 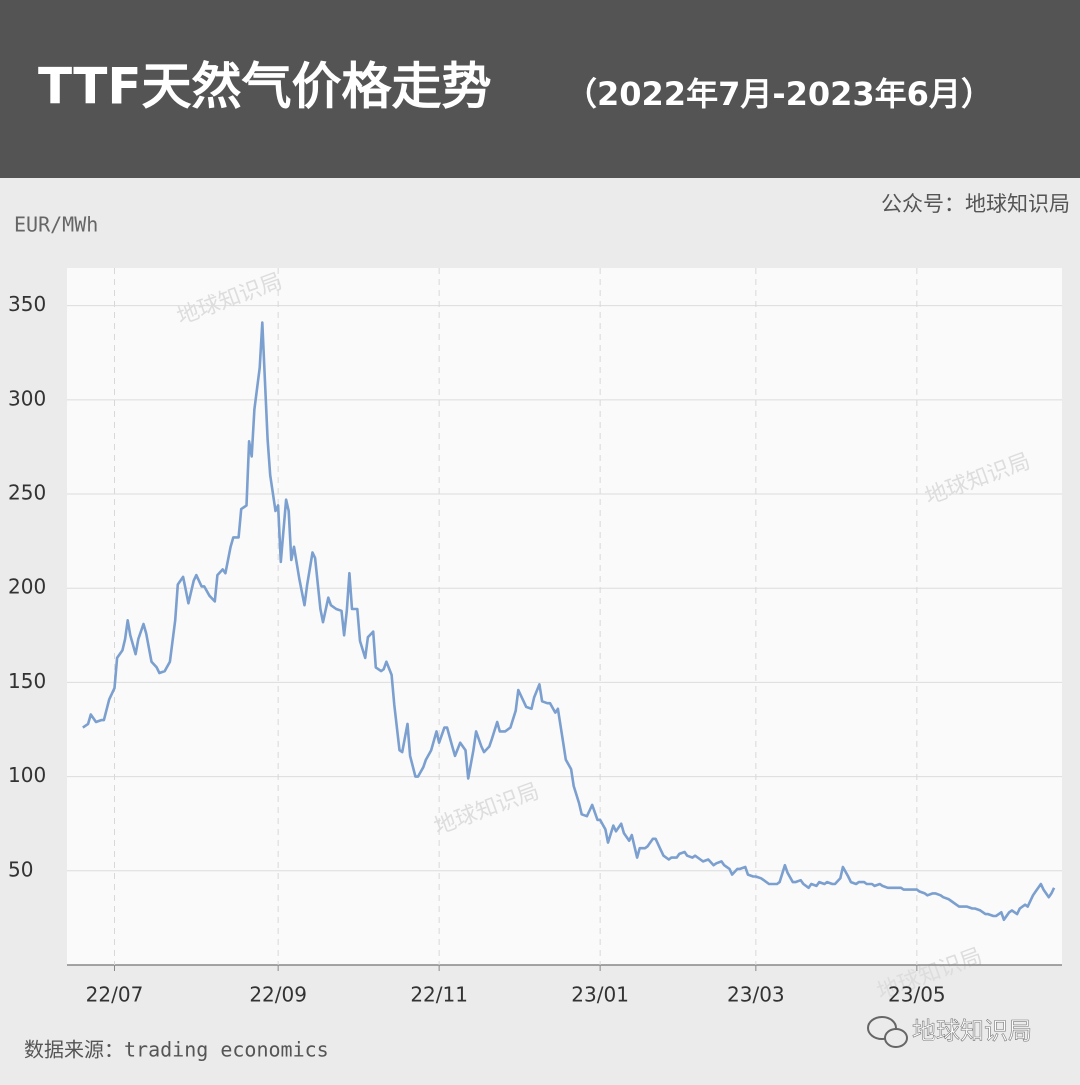 What do you see at coordinates (27, 304) in the screenshot?
I see `y-tick-label: 350` at bounding box center [27, 304].